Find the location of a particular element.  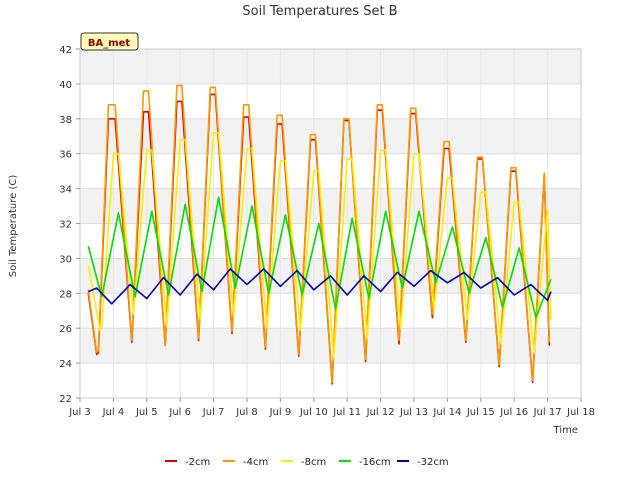

y-axis-ticks: 22 24 26 28 30 32 34 36 38 40 42 is located at coordinates (69, 225).